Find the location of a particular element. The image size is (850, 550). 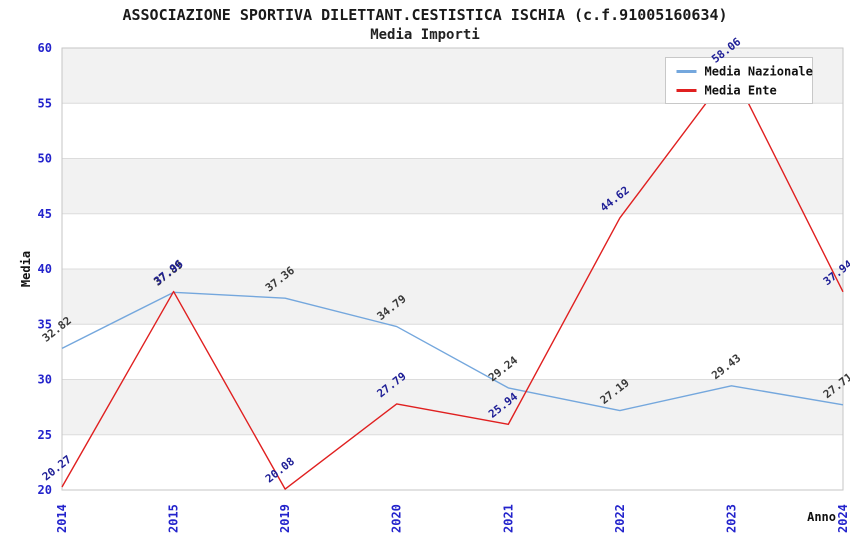

y-tick-label: 30 is located at coordinates (45, 380).